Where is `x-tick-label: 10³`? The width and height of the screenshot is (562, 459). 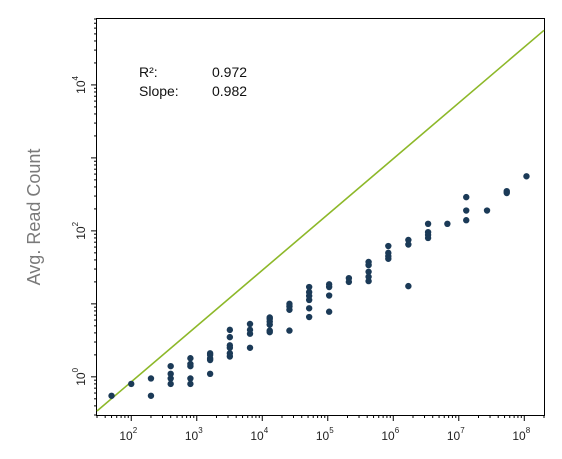
x-tick-label: 10³ is located at coordinates (194, 434).